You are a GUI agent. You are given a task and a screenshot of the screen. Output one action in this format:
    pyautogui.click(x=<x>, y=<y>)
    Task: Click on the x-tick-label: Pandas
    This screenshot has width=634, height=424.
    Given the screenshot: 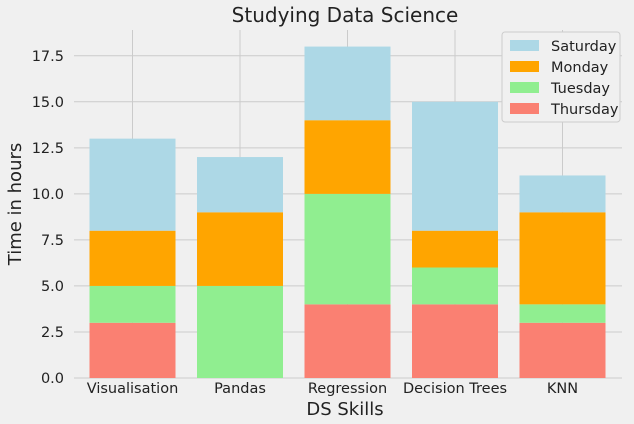 What is the action you would take?
    pyautogui.click(x=240, y=389)
    